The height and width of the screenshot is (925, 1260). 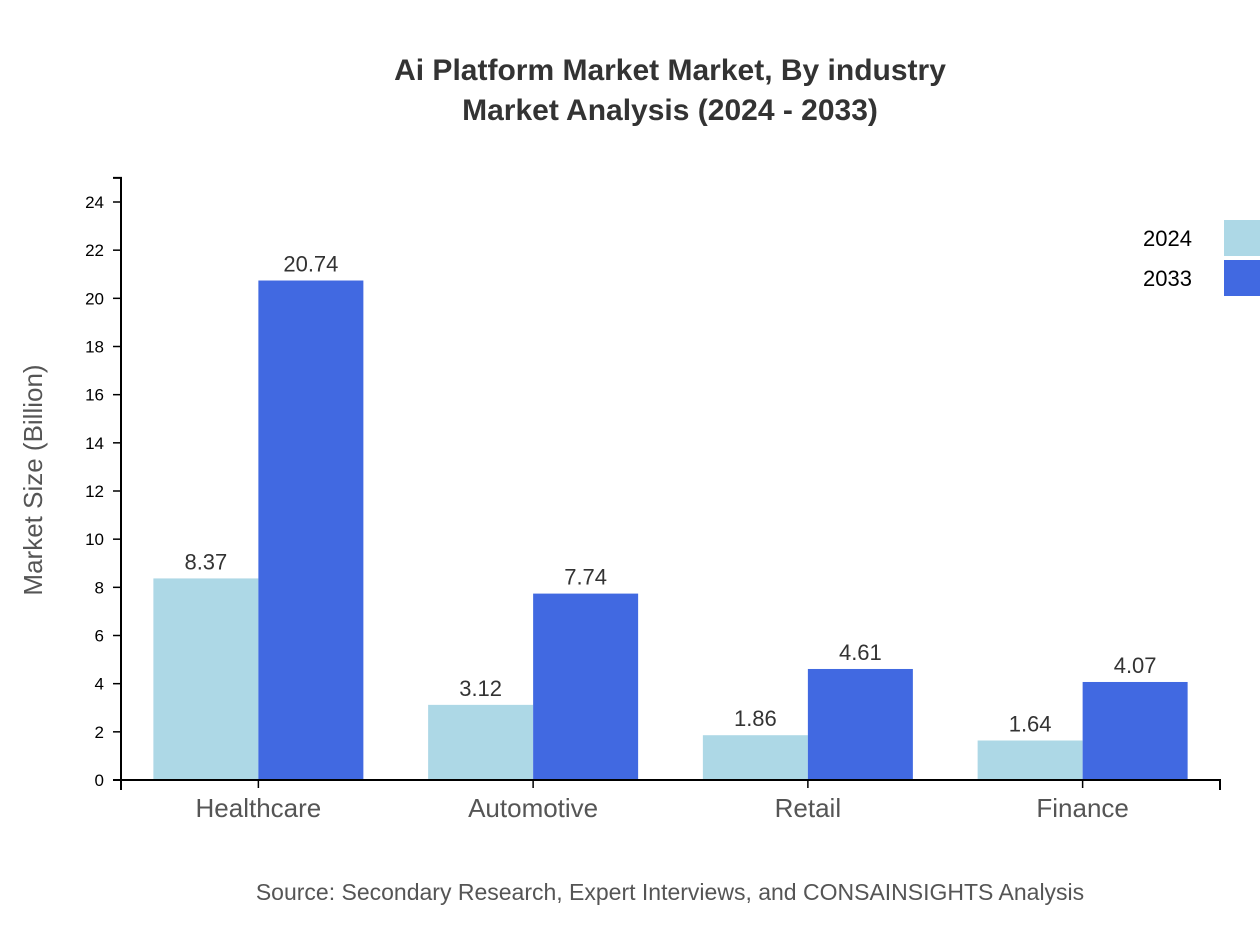 What do you see at coordinates (1135, 665) in the screenshot?
I see `data-label: 4.07` at bounding box center [1135, 665].